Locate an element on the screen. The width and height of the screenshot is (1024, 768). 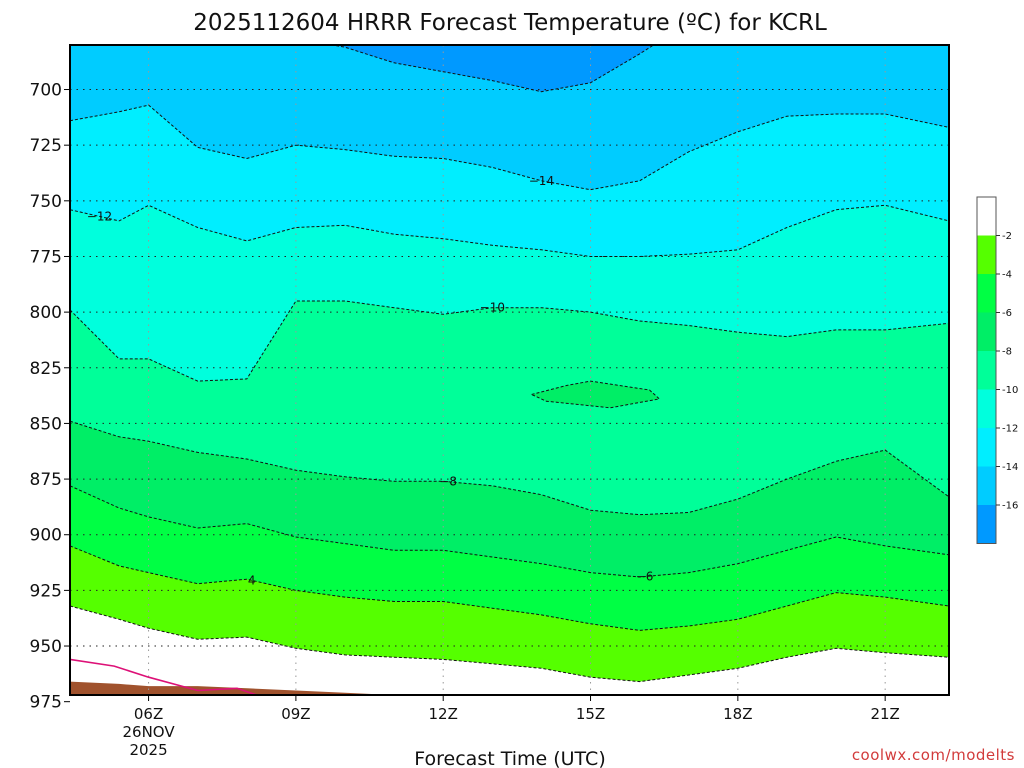
x-tick-label: 21Z is located at coordinates (884, 714).